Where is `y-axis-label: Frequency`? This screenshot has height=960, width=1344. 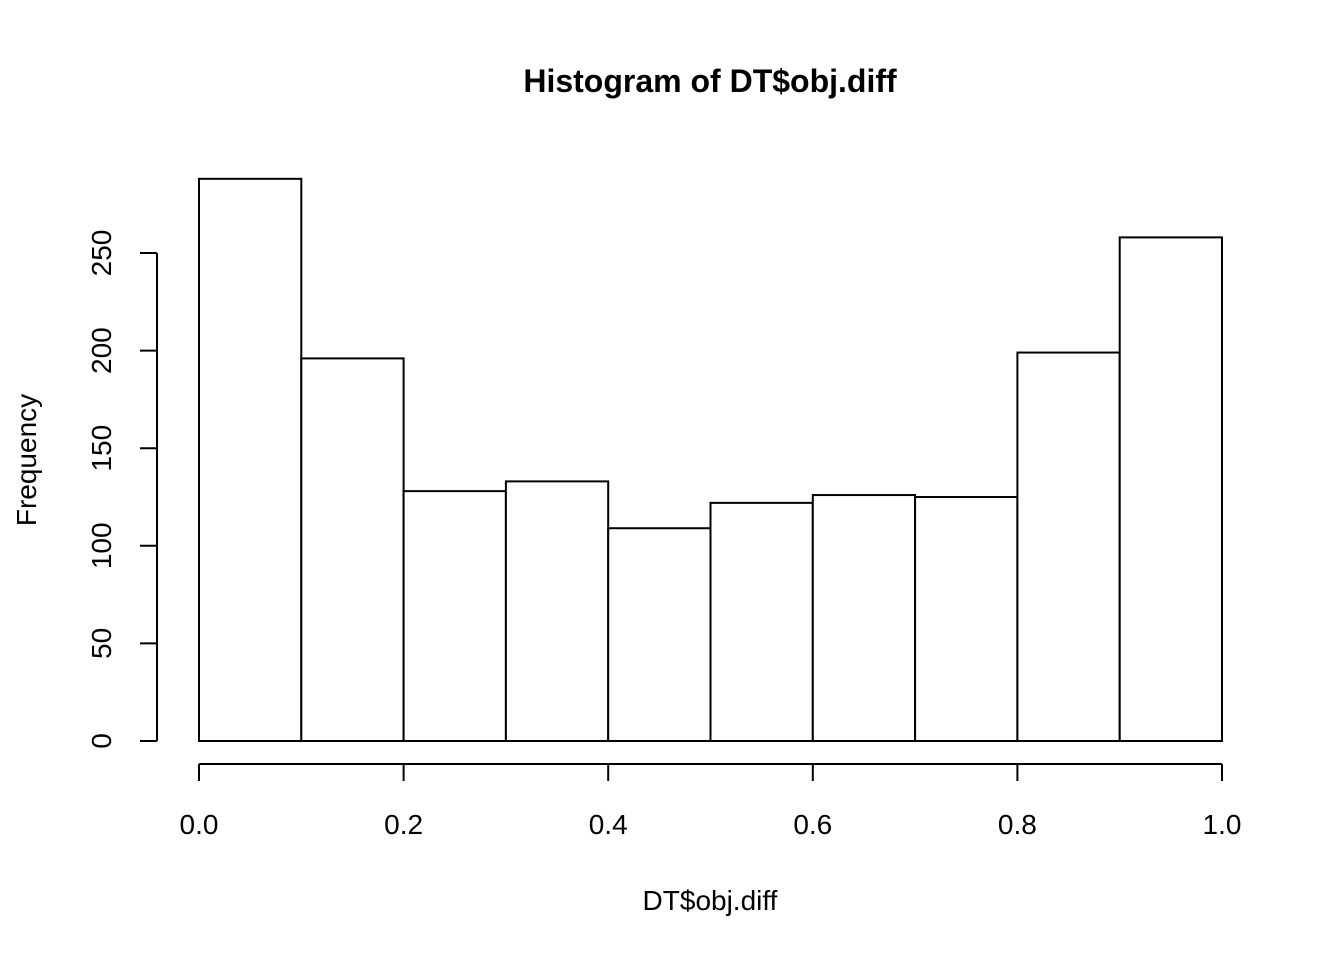 y-axis-label: Frequency is located at coordinates (26, 460).